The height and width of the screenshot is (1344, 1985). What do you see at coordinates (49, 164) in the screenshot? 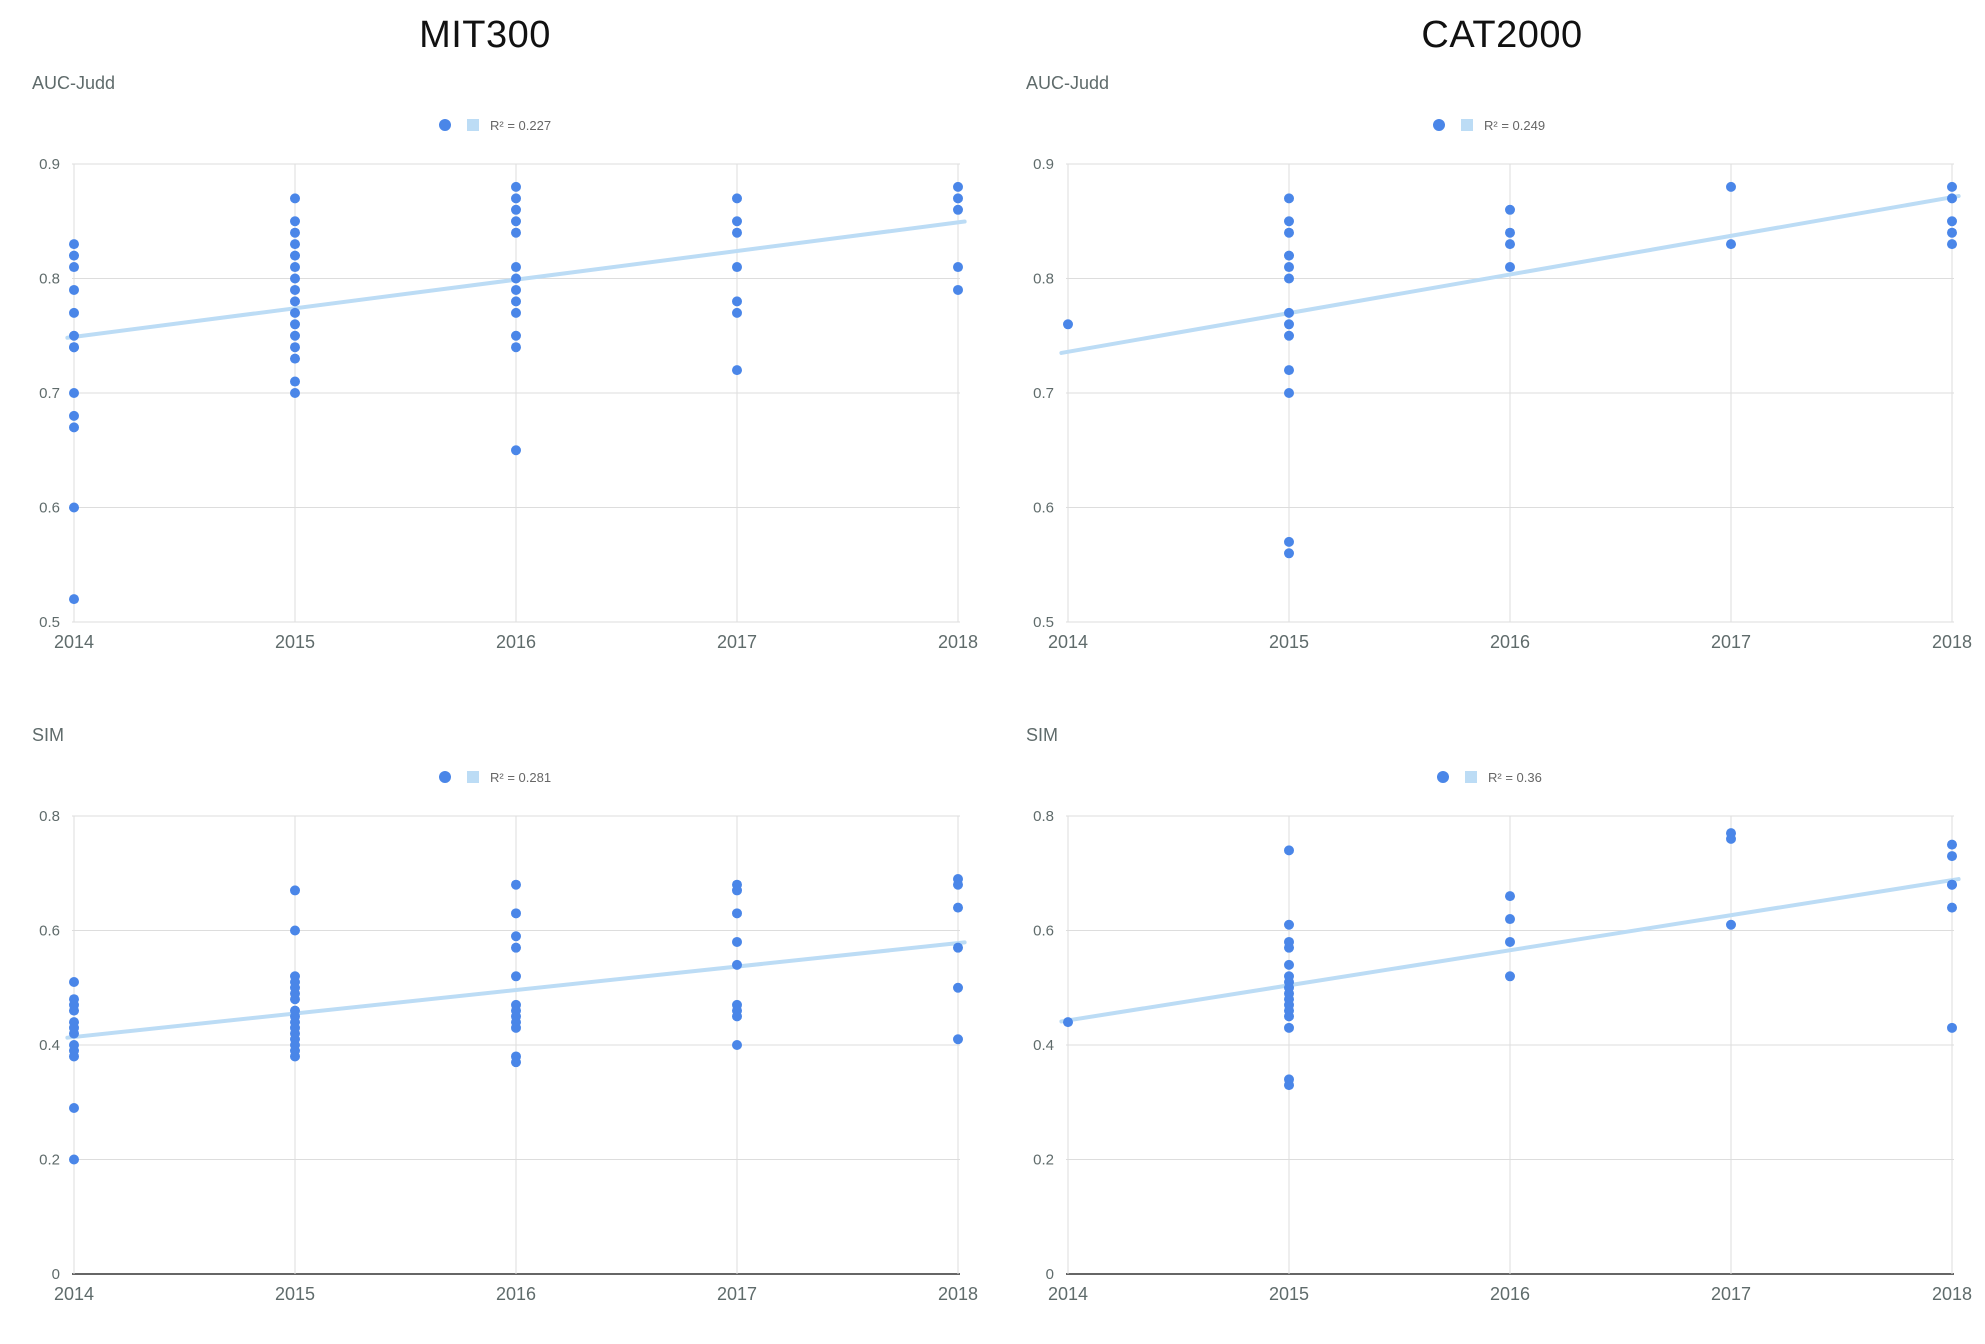
I see `y-tick-label: 0.9` at bounding box center [49, 164].